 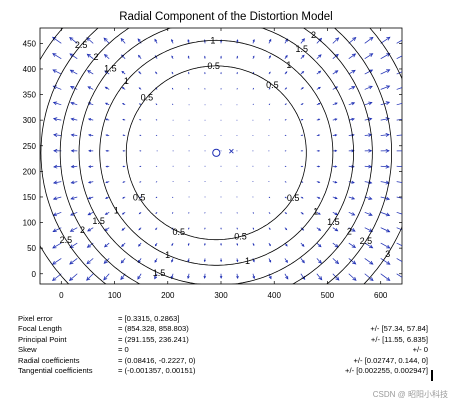 I want to click on stat-error: +/- 0, so click(x=420, y=350).